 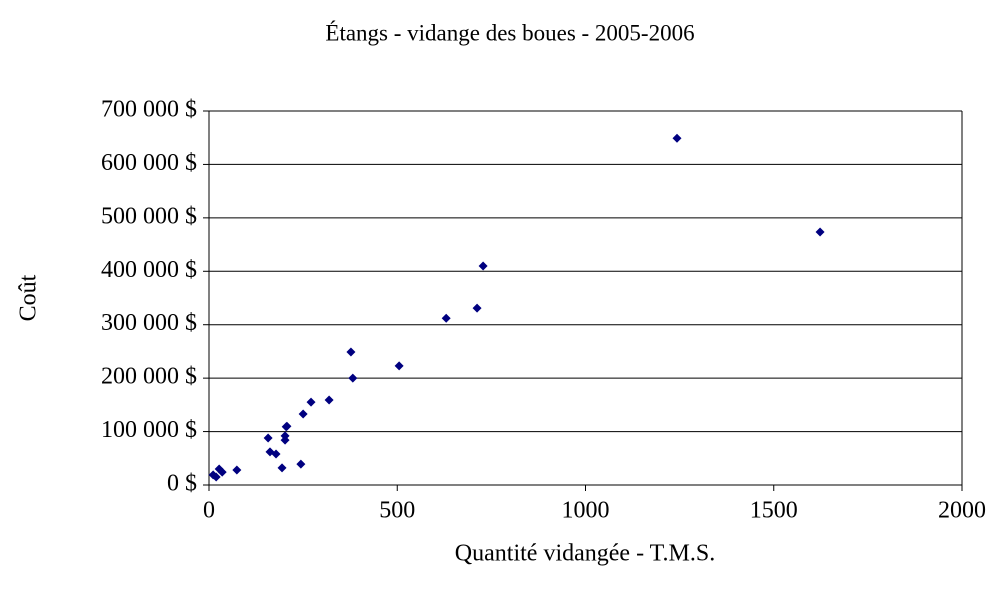 I want to click on x-axis-title: Quantité vidangée - T.M.S., so click(x=585, y=554).